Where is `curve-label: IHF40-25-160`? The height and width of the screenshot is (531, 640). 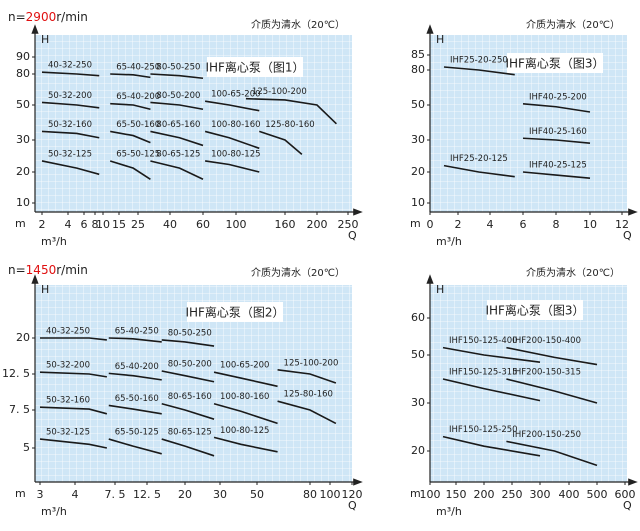
curve-label: IHF40-25-160 is located at coordinates (558, 132).